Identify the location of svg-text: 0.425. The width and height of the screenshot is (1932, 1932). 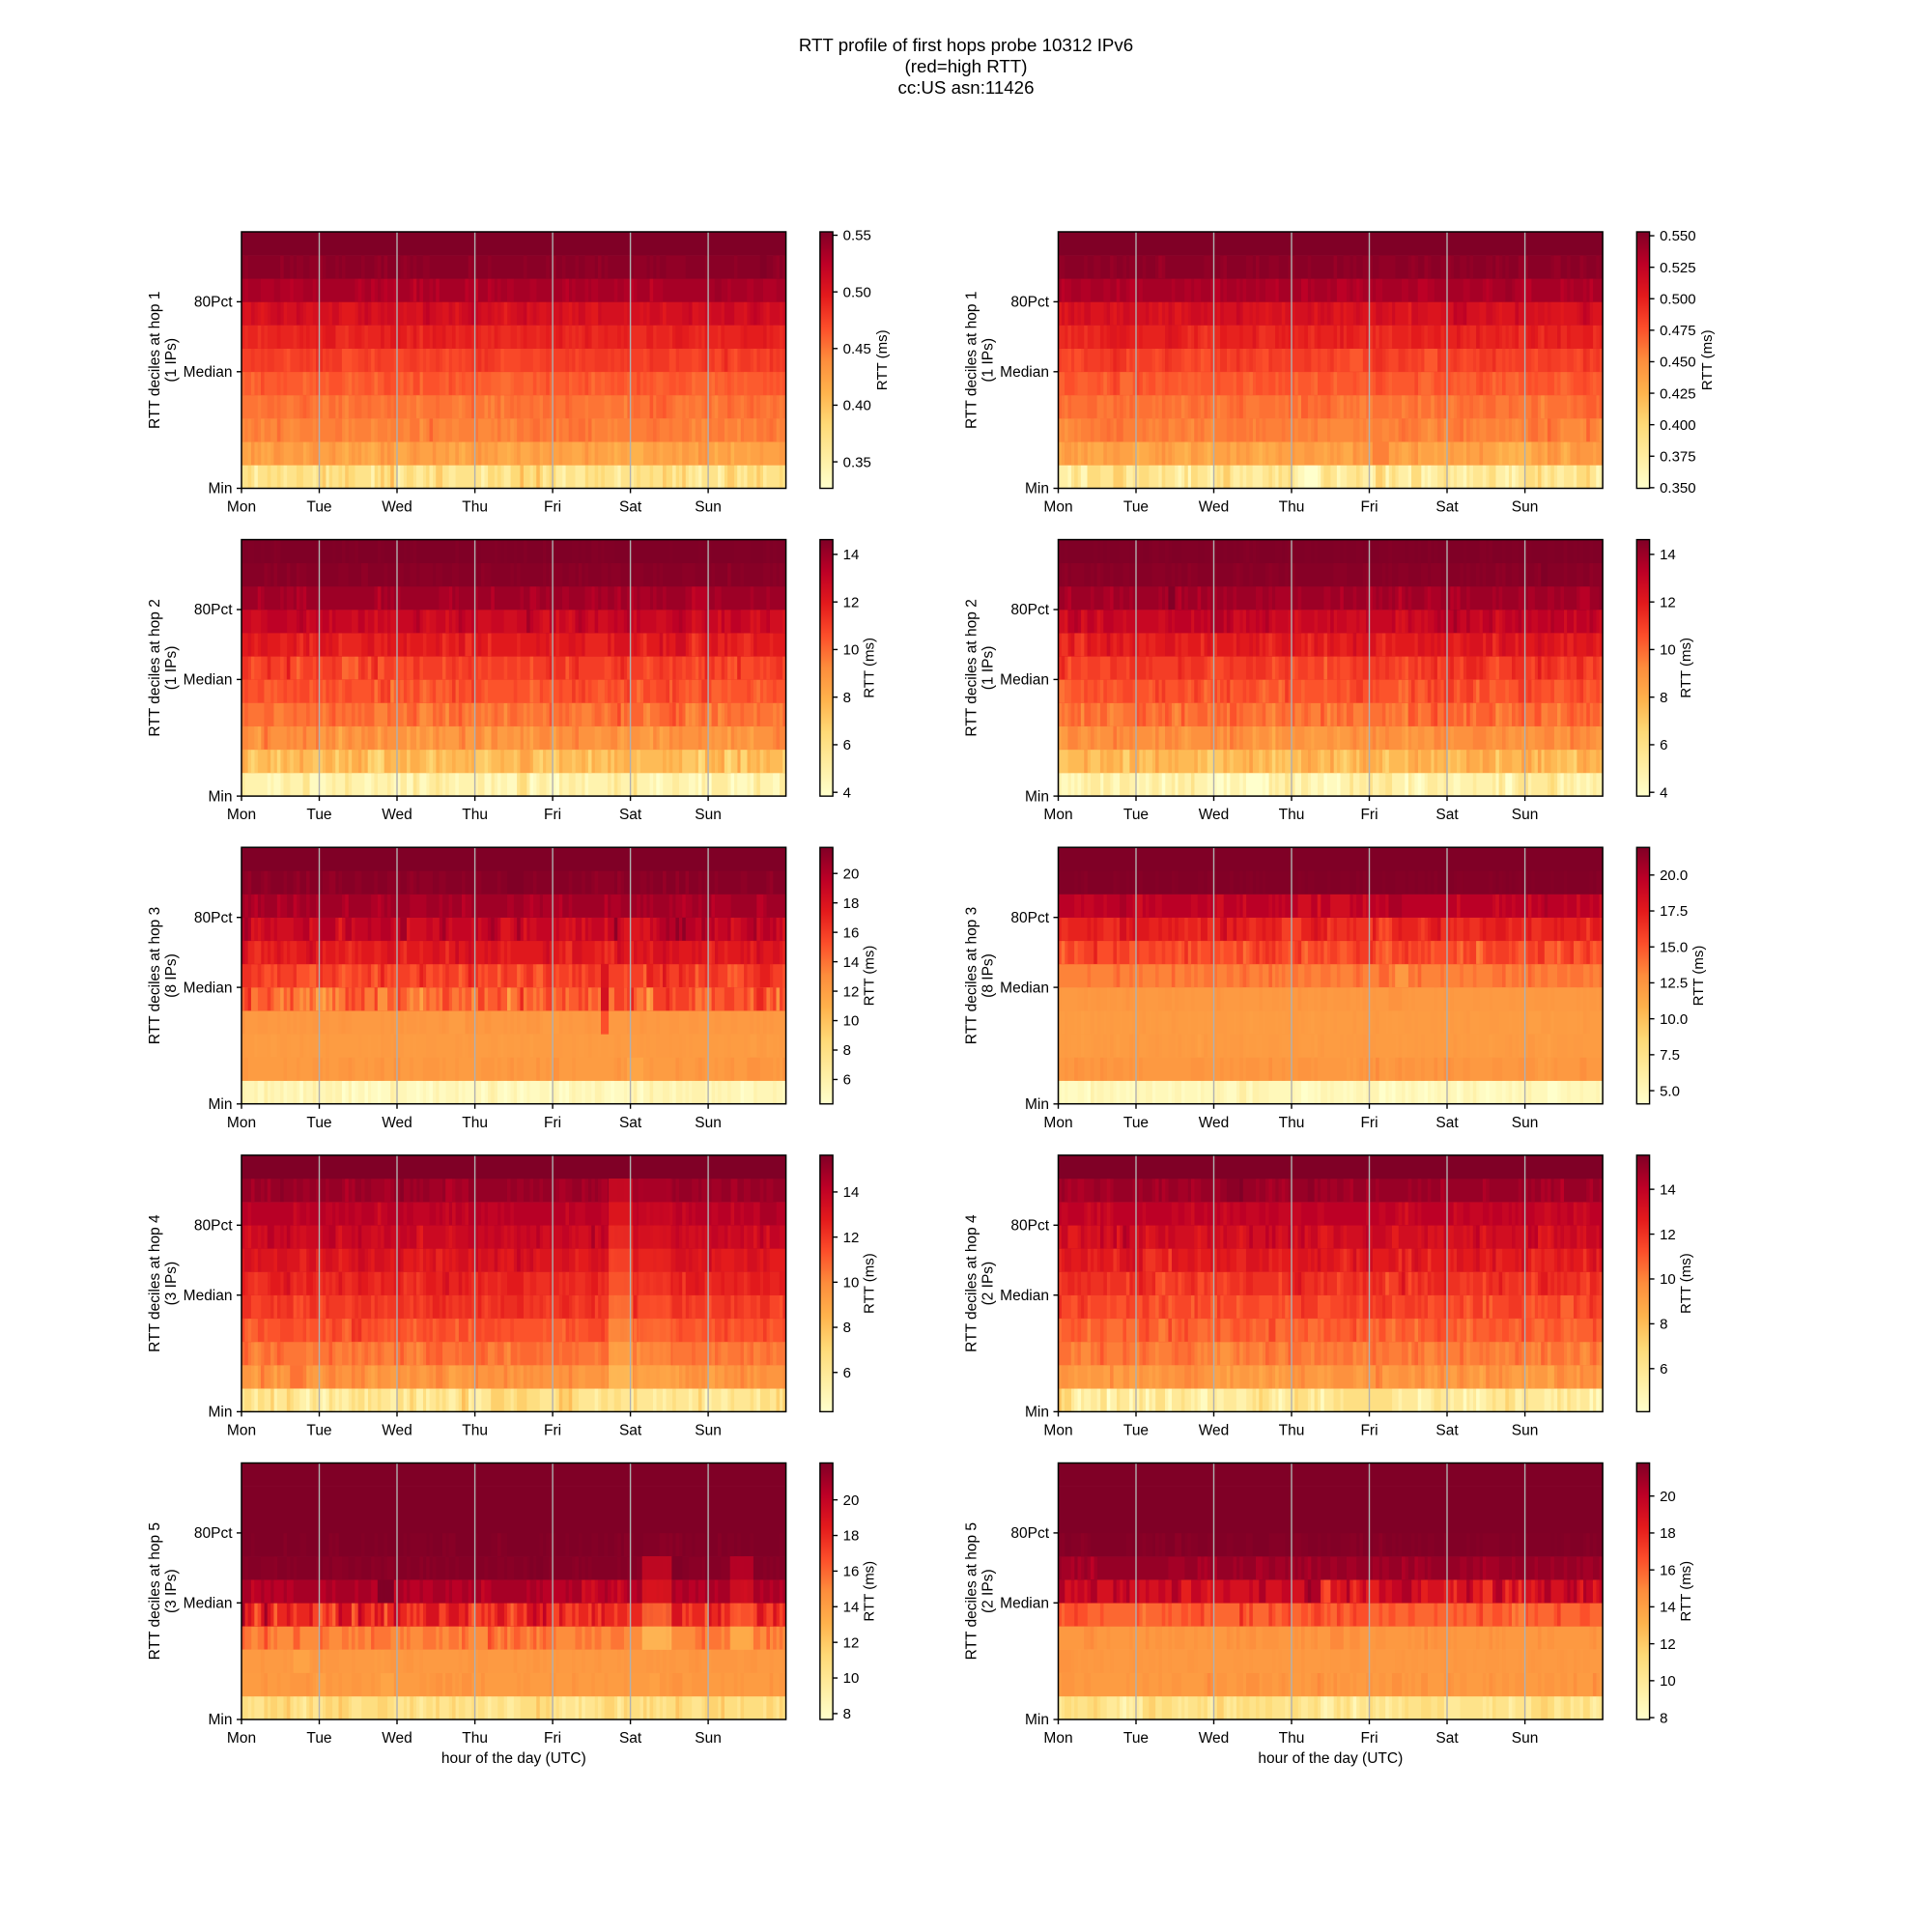
(1678, 393).